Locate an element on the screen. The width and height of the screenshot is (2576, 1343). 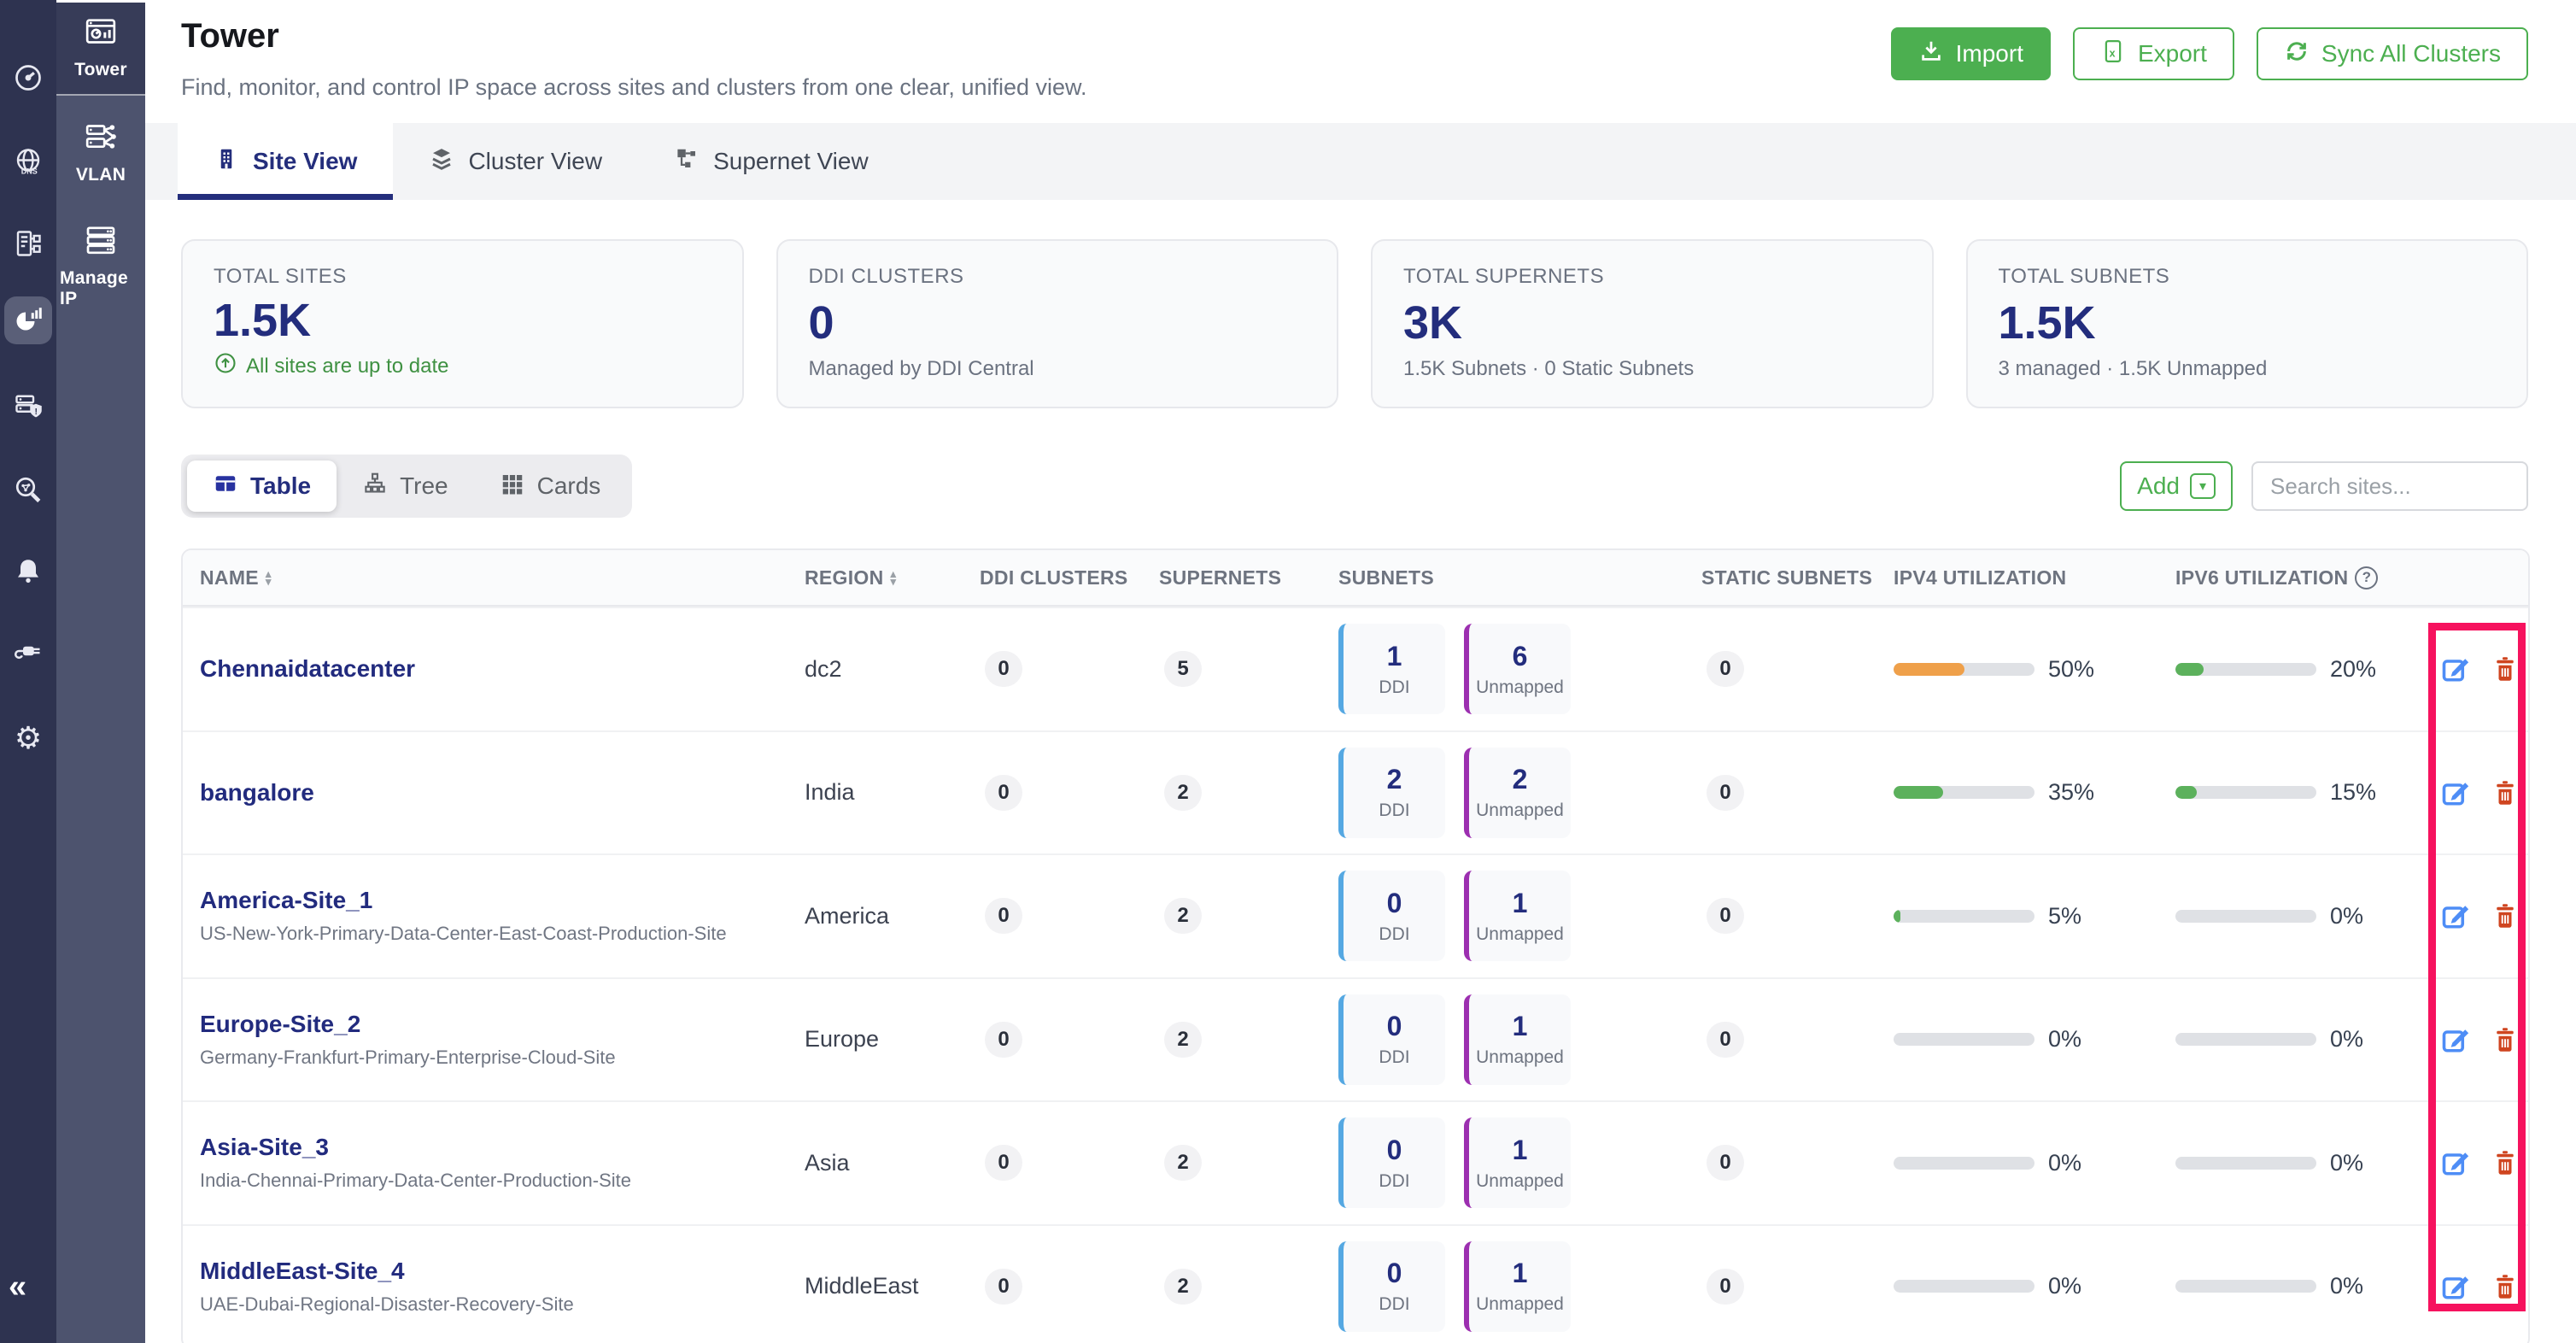
sidebar-item-templates is located at coordinates (28, 245).